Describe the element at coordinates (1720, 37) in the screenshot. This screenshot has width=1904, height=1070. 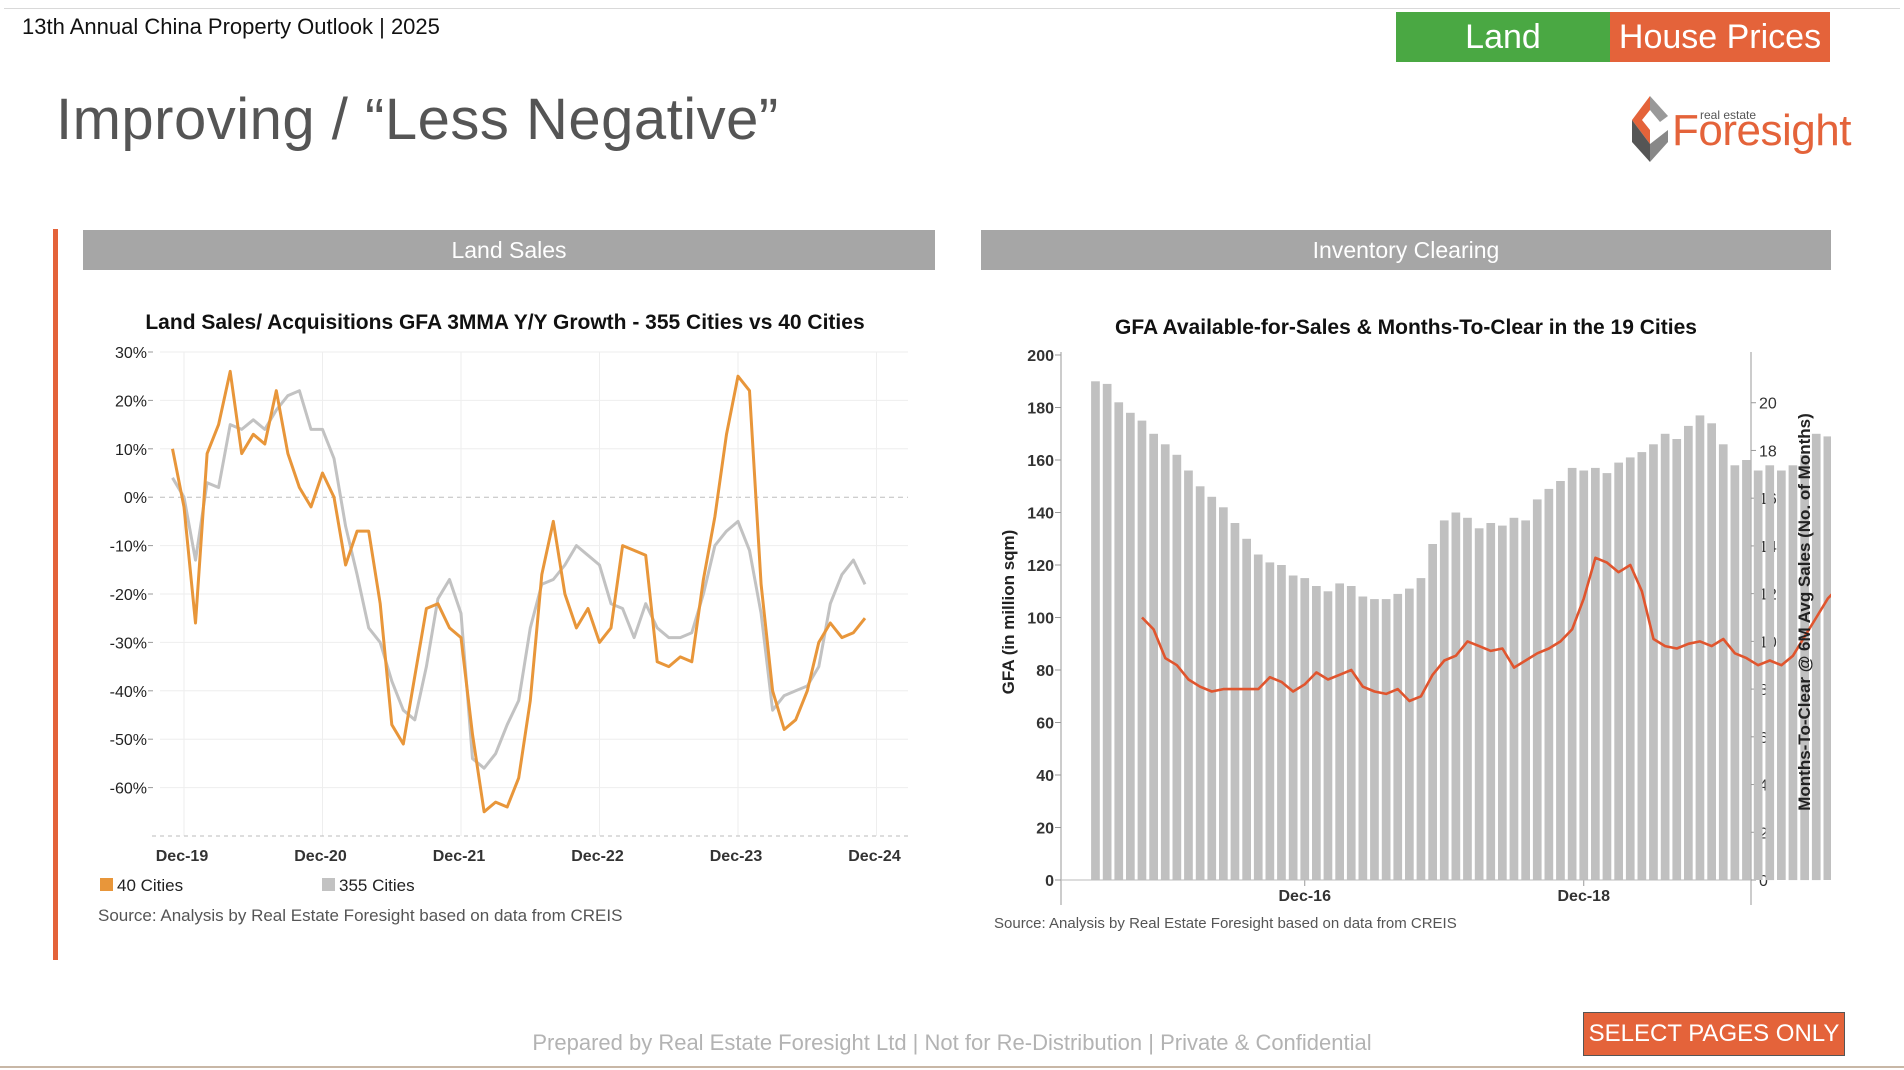
I see `house-prices-tab-button: House Prices` at that location.